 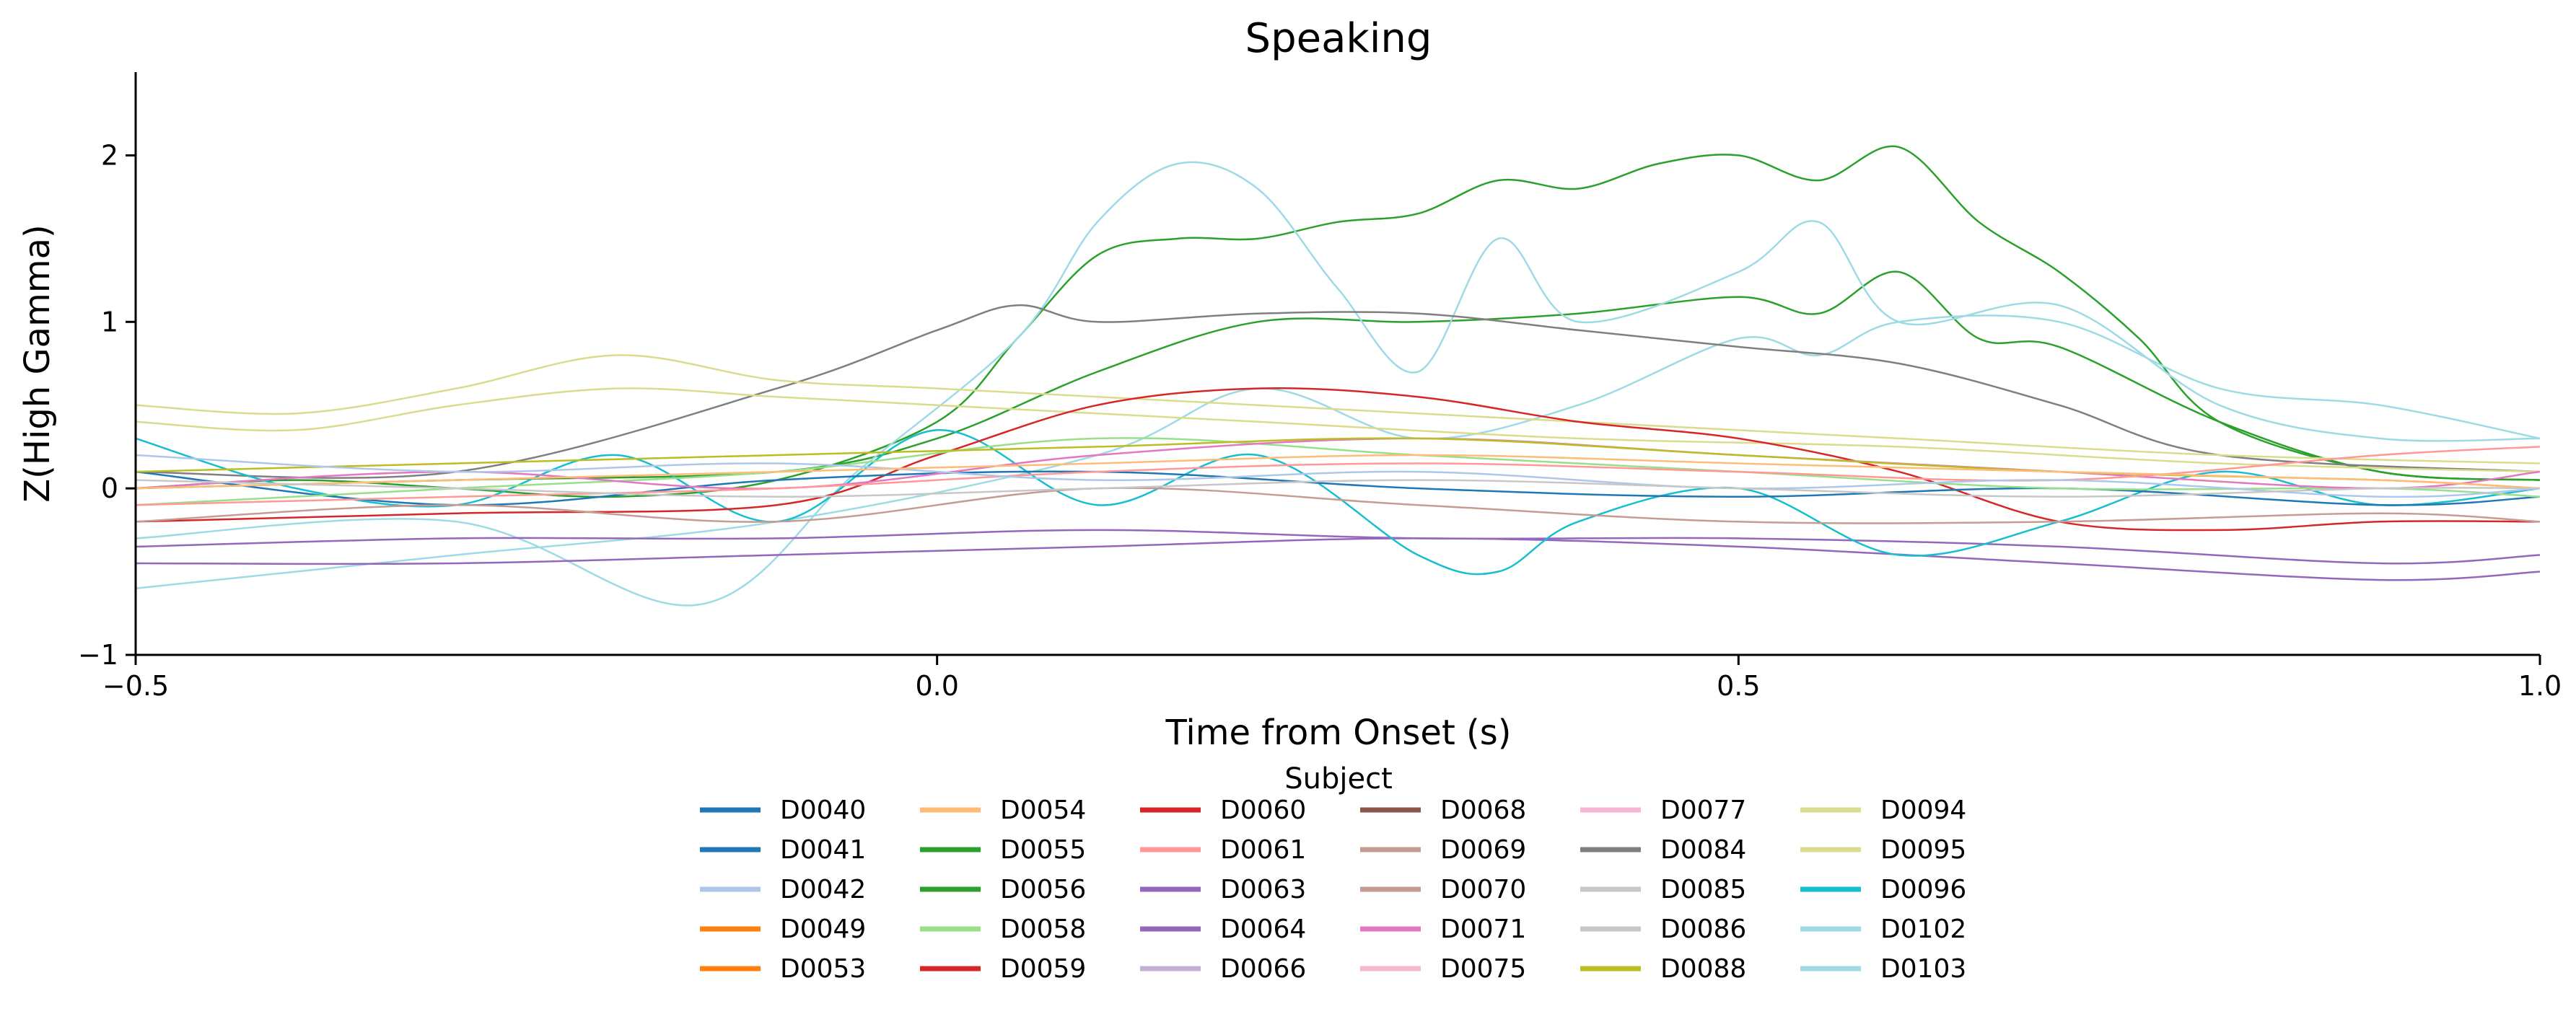 I want to click on legend-item-d0056: D0056, so click(x=1003, y=889).